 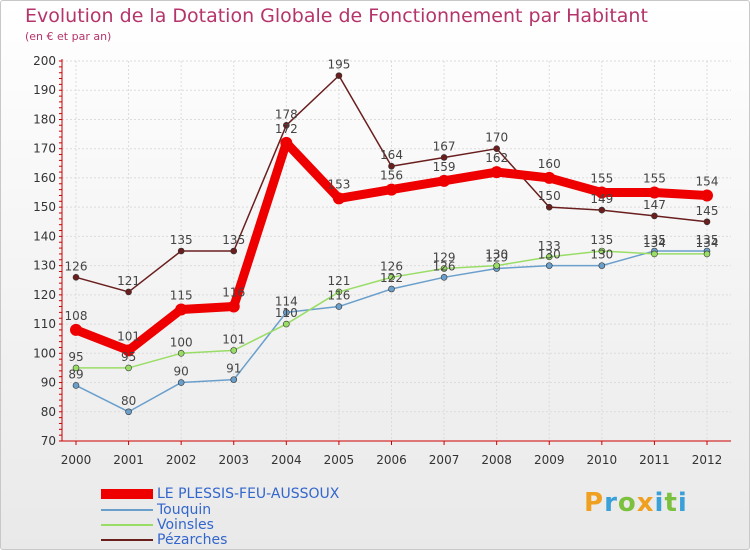 What do you see at coordinates (594, 503) in the screenshot?
I see `logo-letter: P` at bounding box center [594, 503].